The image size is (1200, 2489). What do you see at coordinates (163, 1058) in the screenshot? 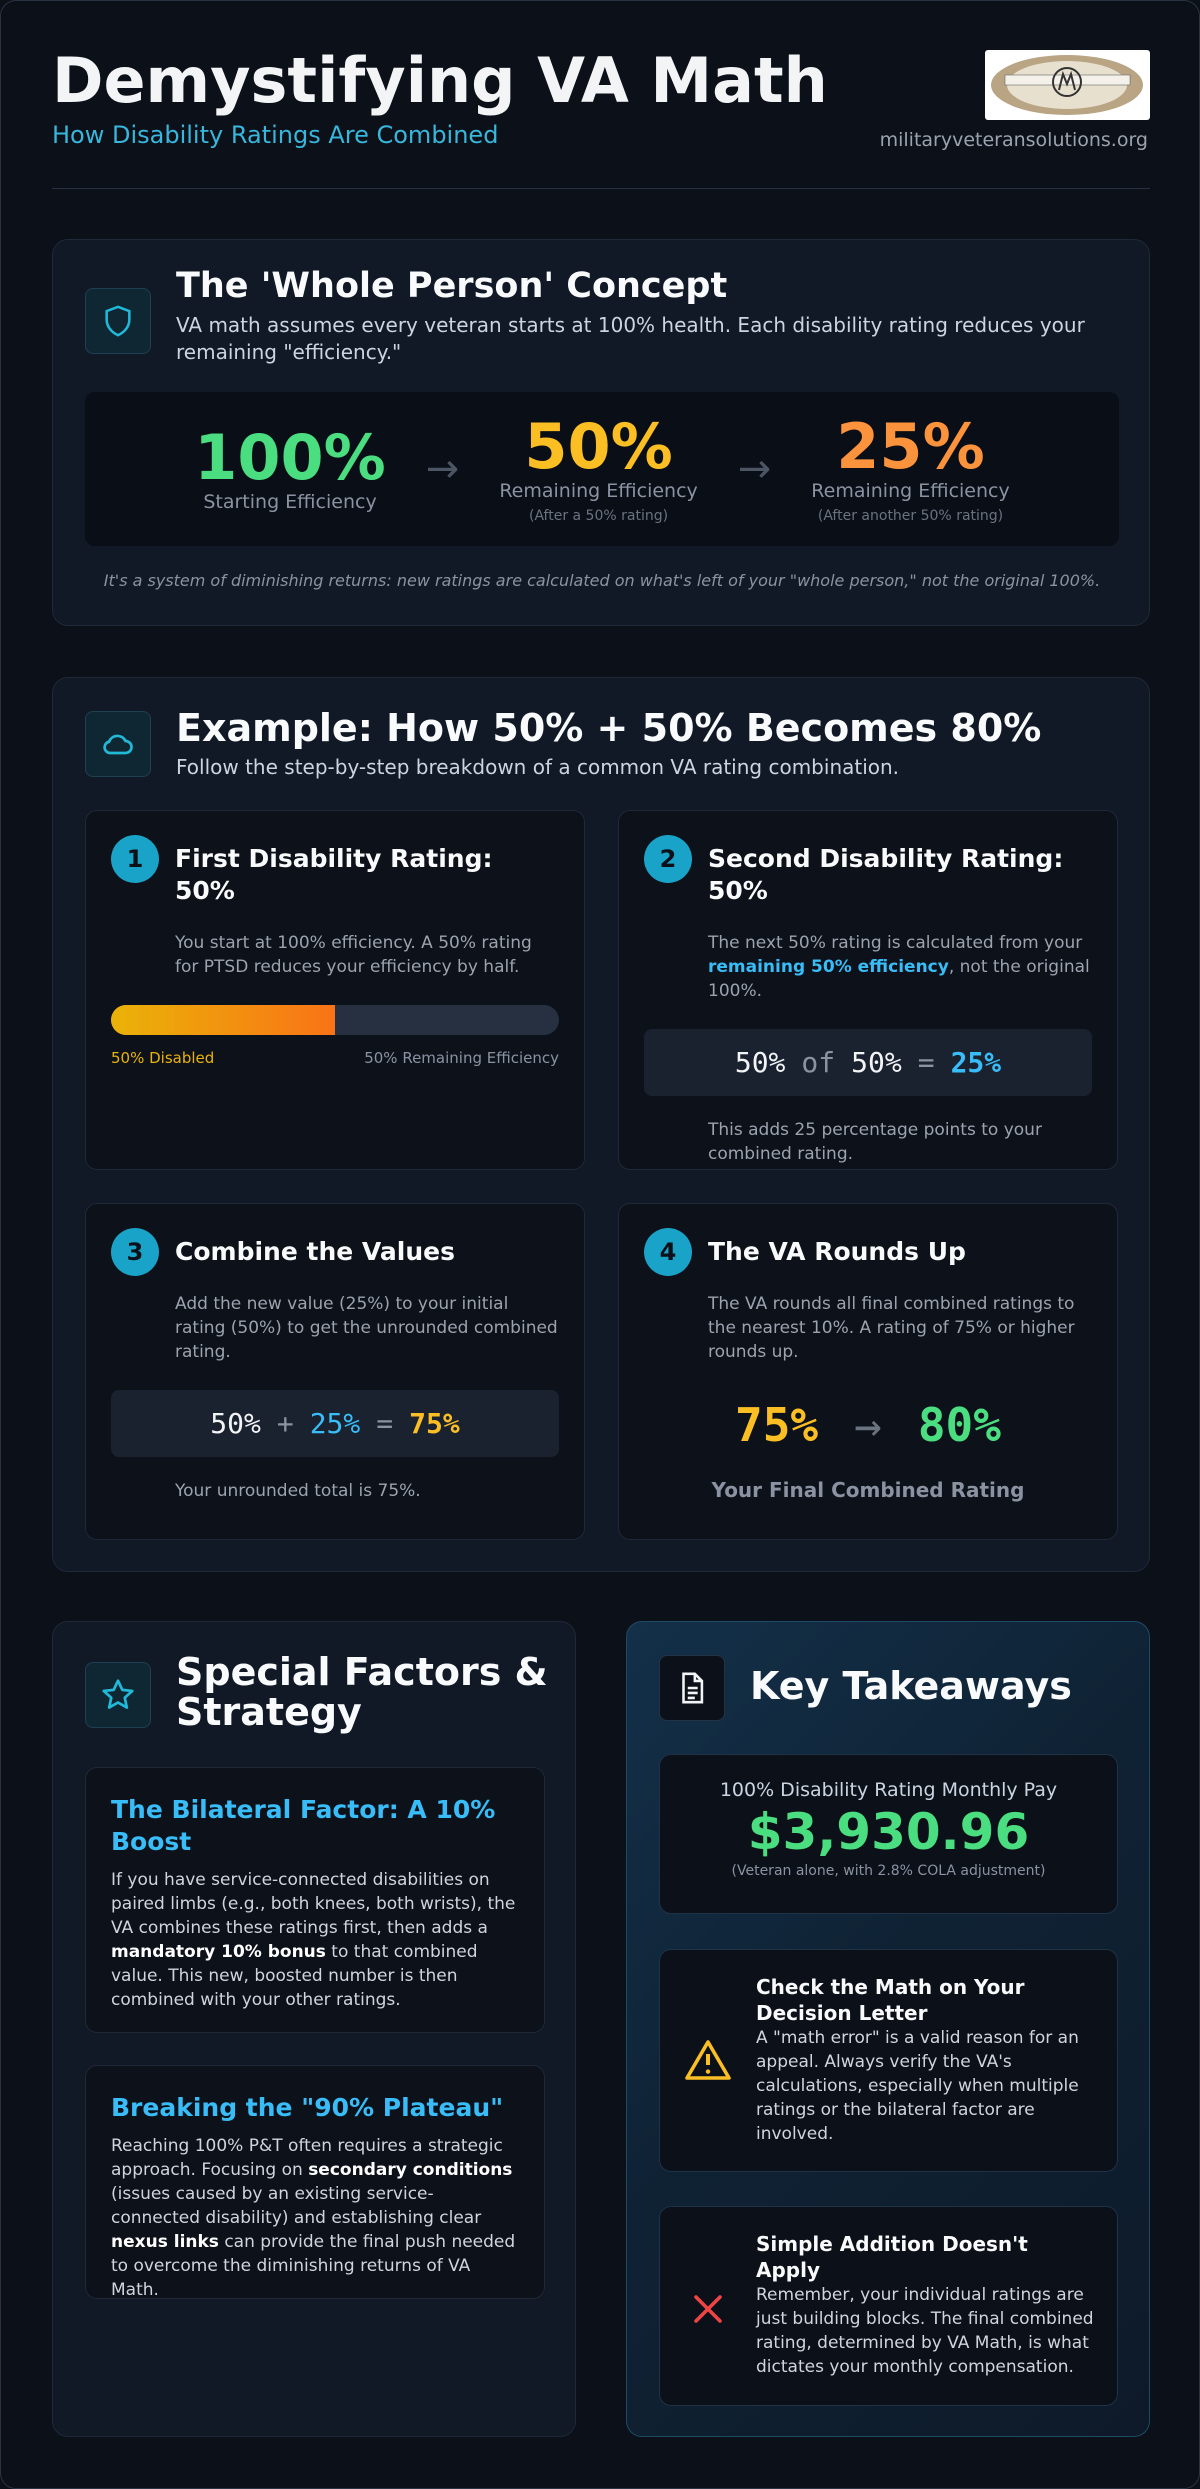
I see `progress-label: 50% Disabled` at bounding box center [163, 1058].